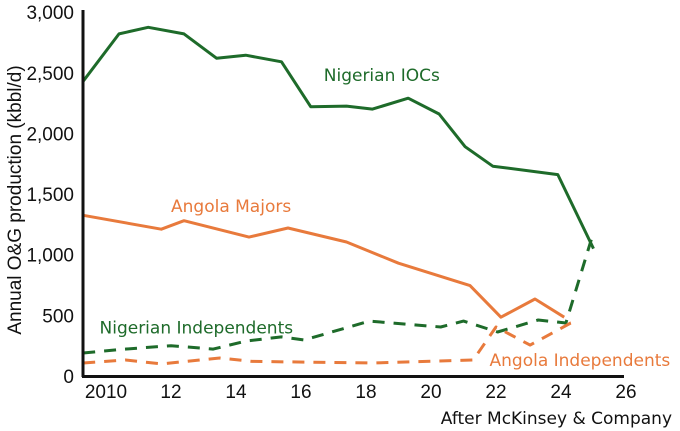 The image size is (680, 431). Describe the element at coordinates (365, 392) in the screenshot. I see `x-tick-label: 18` at that location.